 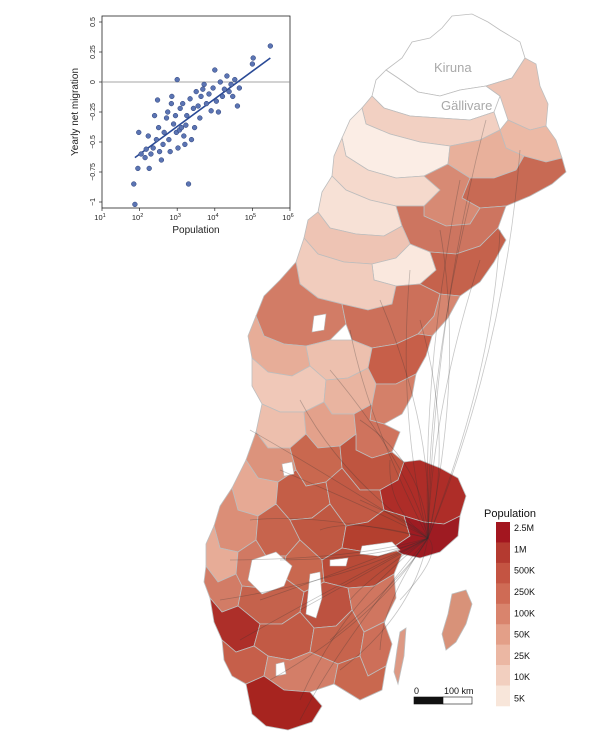 I want to click on lake-vanern, so click(x=270, y=573).